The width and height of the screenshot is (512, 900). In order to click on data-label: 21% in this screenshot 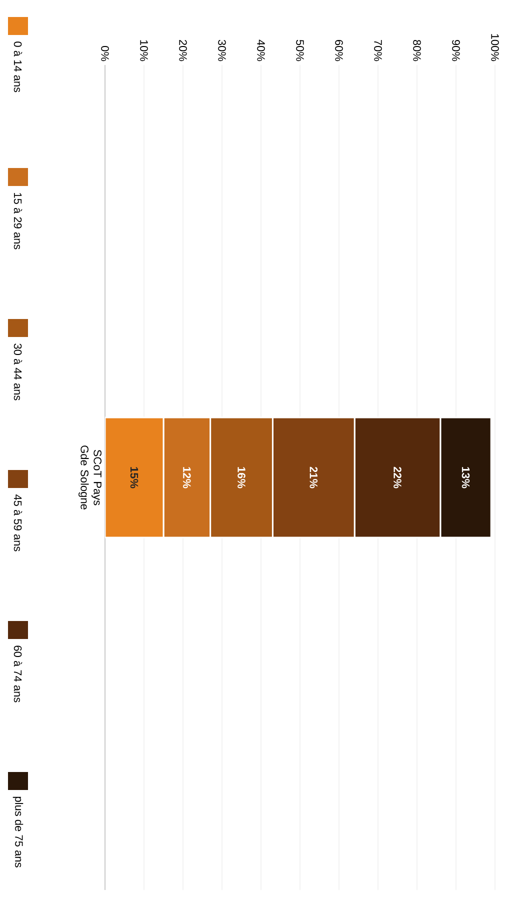, I will do `click(314, 477)`.